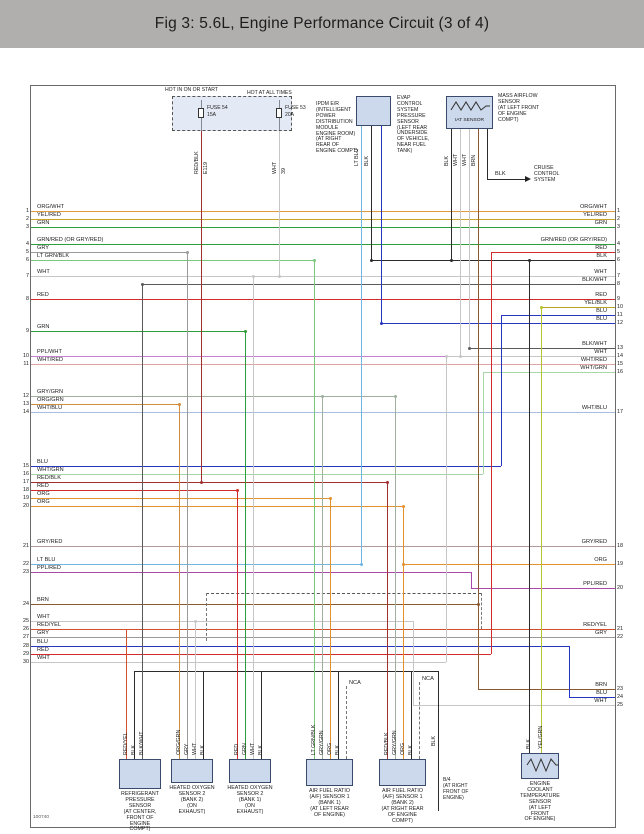 The image size is (644, 834). Describe the element at coordinates (49, 215) in the screenshot. I see `wire-label-left: YEL/RED` at that location.